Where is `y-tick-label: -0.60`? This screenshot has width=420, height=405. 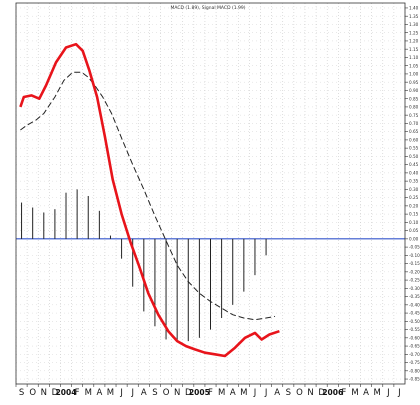
y-tick-label: -0.60 is located at coordinates (414, 337).